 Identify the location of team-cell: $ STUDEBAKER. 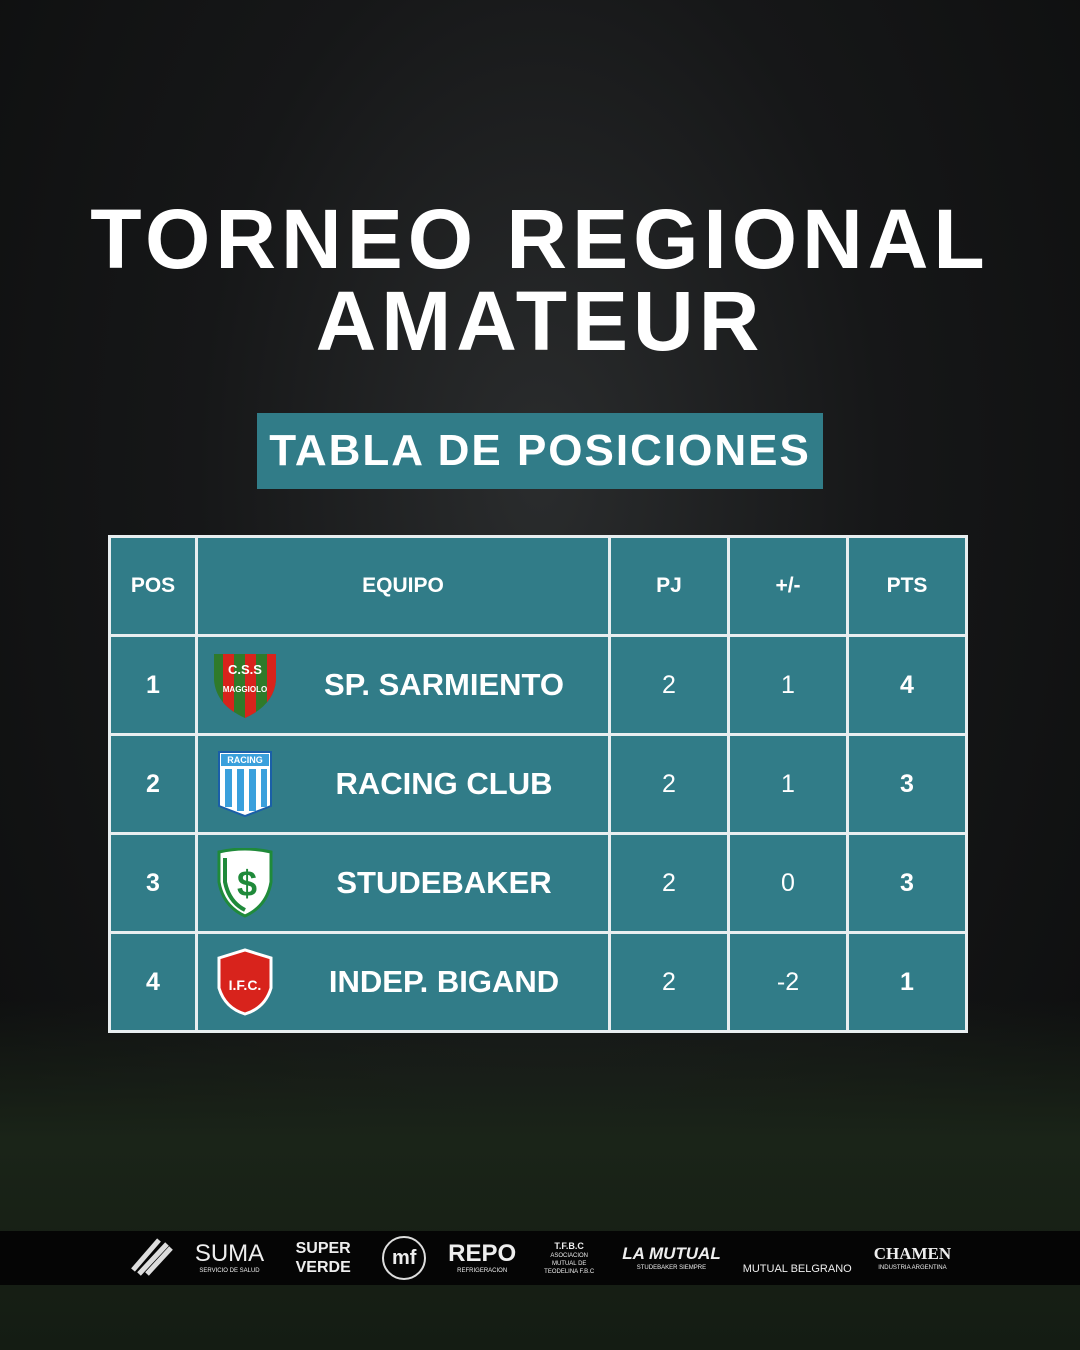
(403, 883).